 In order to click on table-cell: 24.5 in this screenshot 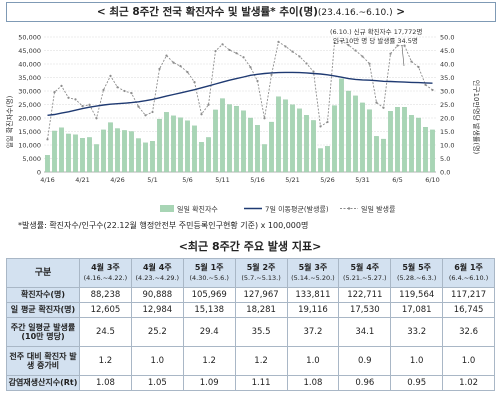, I will do `click(105, 332)`.